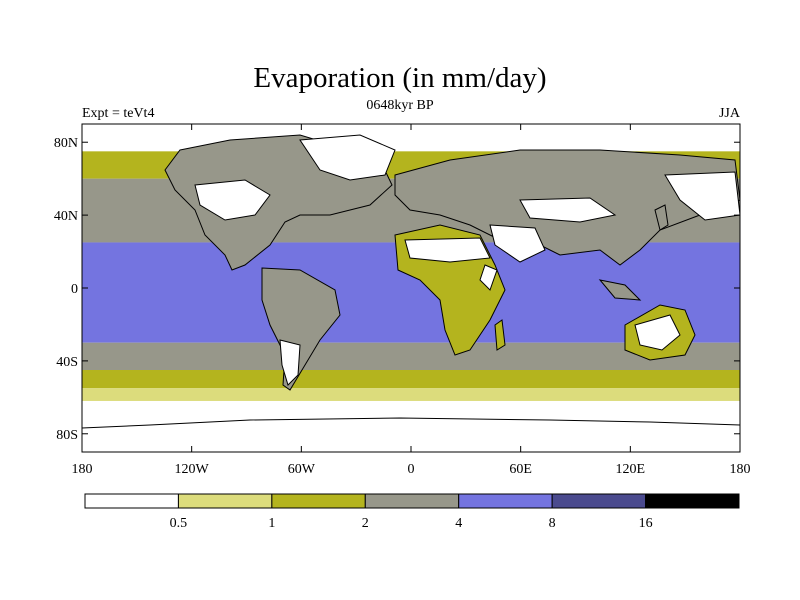 This screenshot has width=800, height=600. Describe the element at coordinates (192, 469) in the screenshot. I see `lon-tick-label: 120W` at that location.